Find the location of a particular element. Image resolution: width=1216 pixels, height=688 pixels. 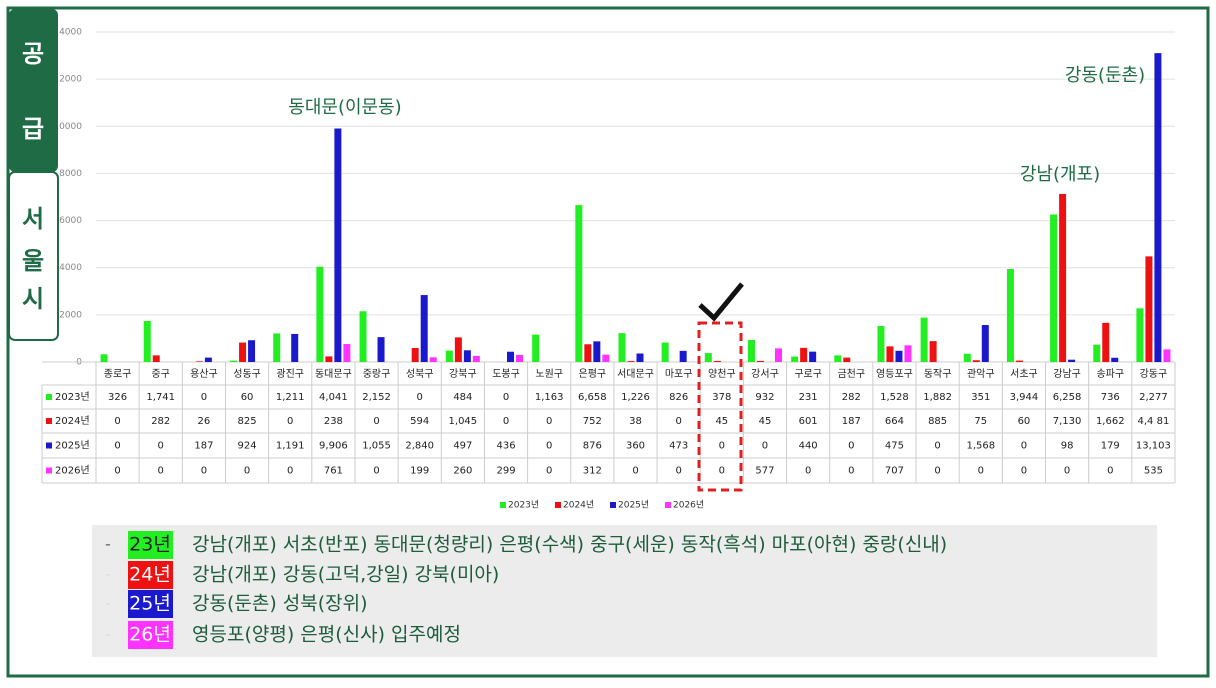

category-label: 노원구 is located at coordinates (549, 374).